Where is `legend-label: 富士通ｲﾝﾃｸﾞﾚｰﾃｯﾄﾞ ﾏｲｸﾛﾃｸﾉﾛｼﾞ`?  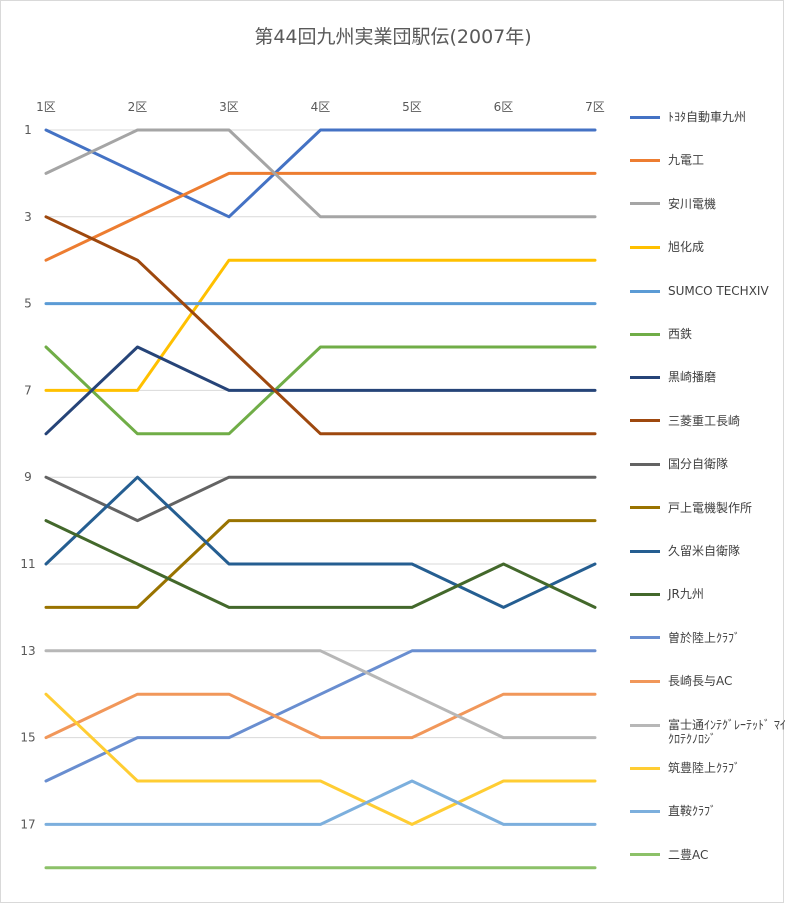 legend-label: 富士通ｲﾝﾃｸﾞﾚｰﾃｯﾄﾞ ﾏｲｸﾛﾃｸﾉﾛｼﾞ is located at coordinates (727, 731).